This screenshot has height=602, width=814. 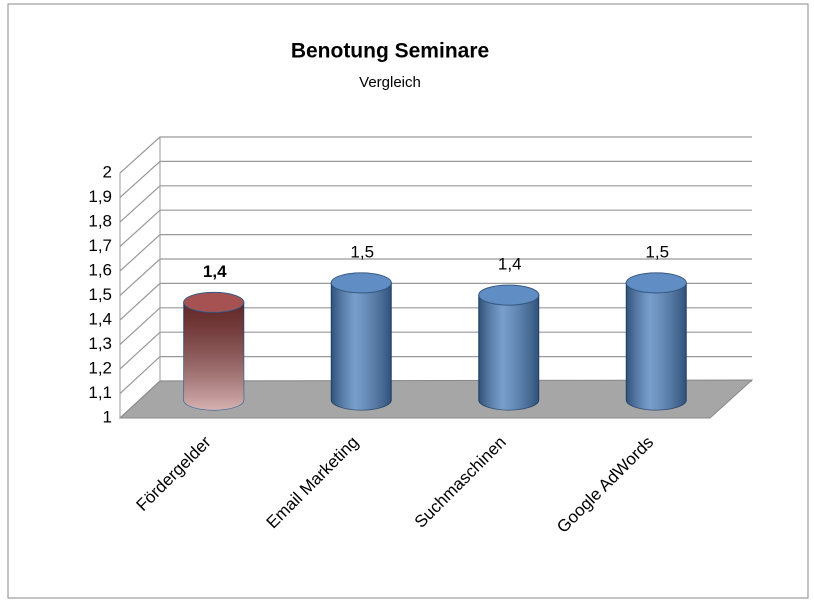 What do you see at coordinates (100, 343) in the screenshot?
I see `y-tick-label: 1,3` at bounding box center [100, 343].